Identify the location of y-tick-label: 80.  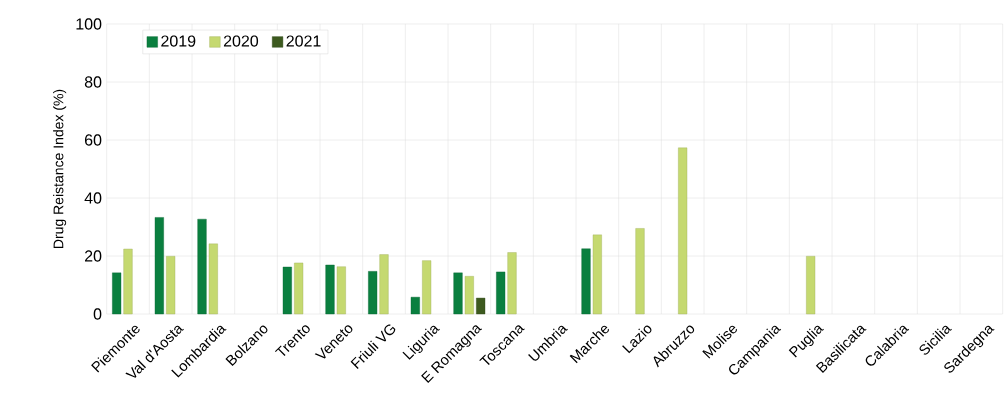
(93, 82).